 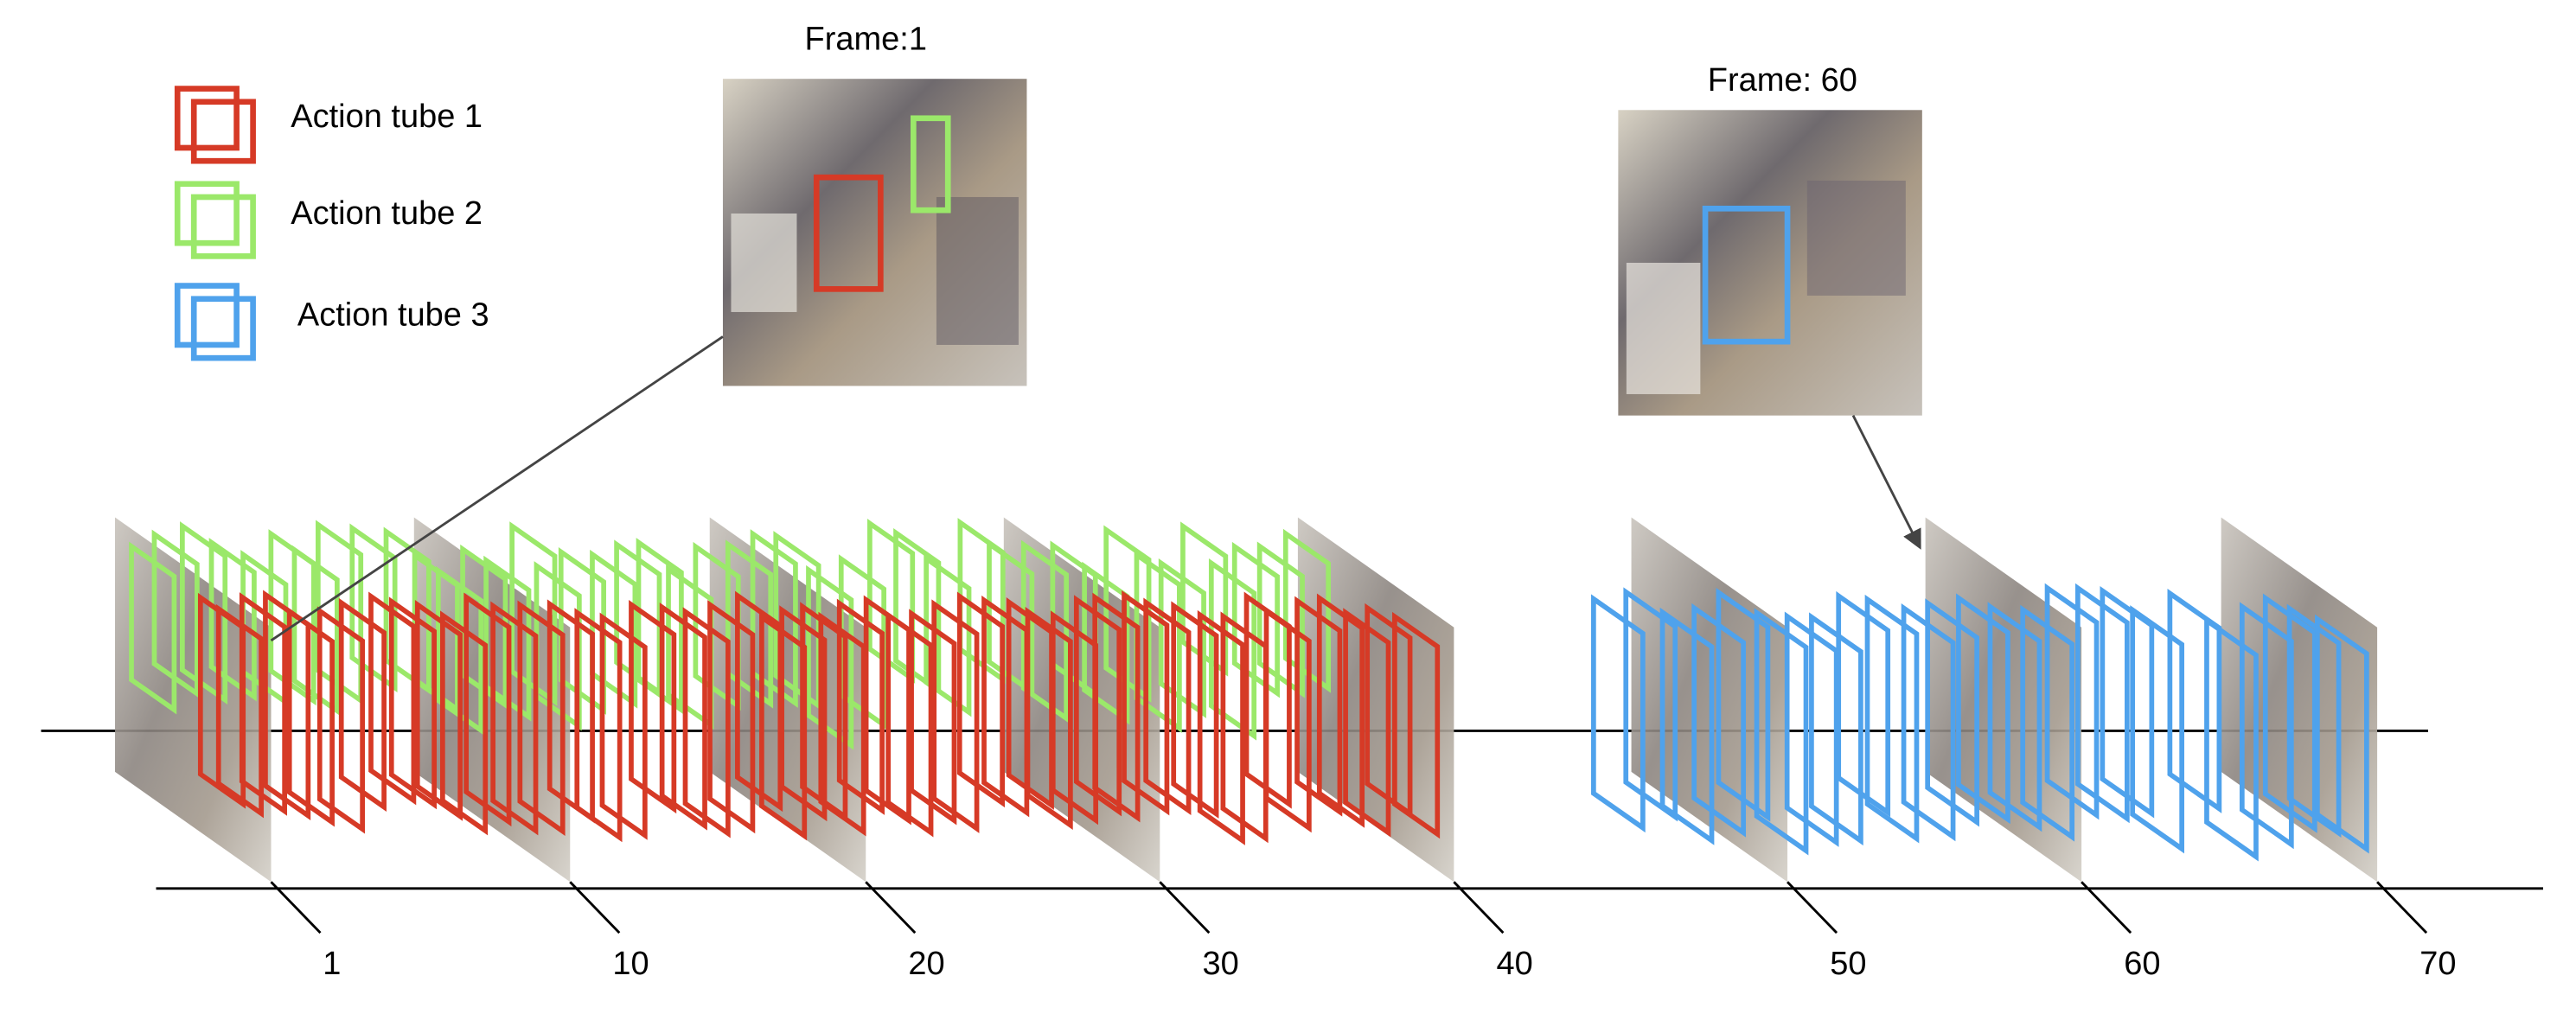 What do you see at coordinates (926, 964) in the screenshot?
I see `tick-label: 20` at bounding box center [926, 964].